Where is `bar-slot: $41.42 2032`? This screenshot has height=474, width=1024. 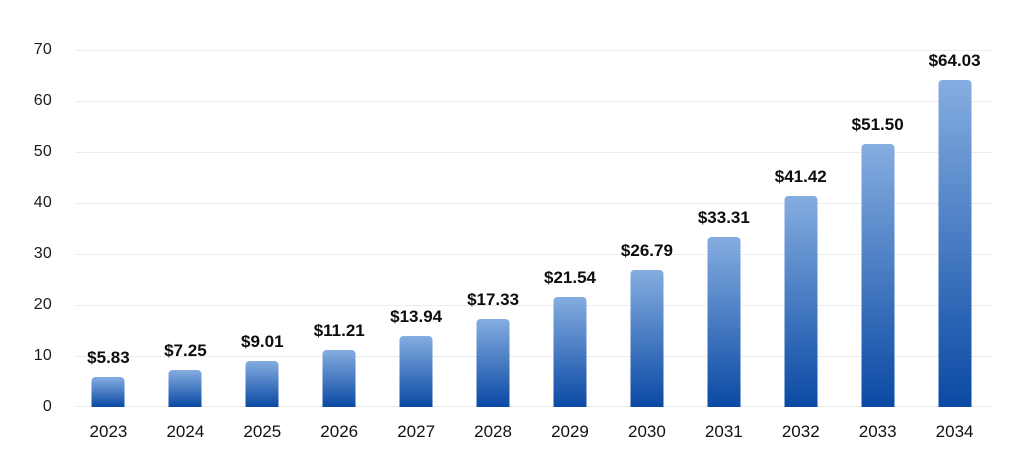 bar-slot: $41.42 2032 is located at coordinates (800, 245).